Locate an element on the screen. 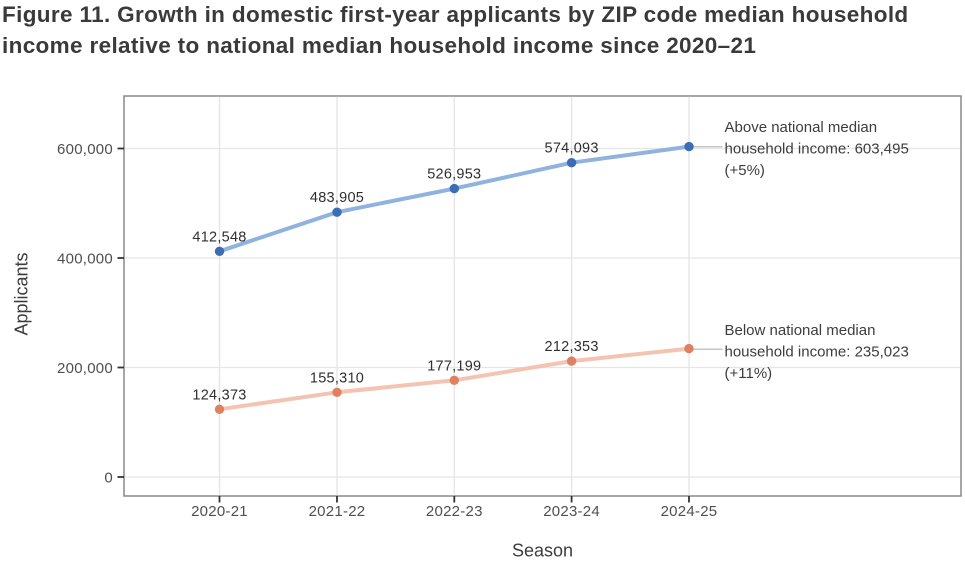 Image resolution: width=965 pixels, height=561 pixels. svg-text: 200,000 is located at coordinates (85, 368).